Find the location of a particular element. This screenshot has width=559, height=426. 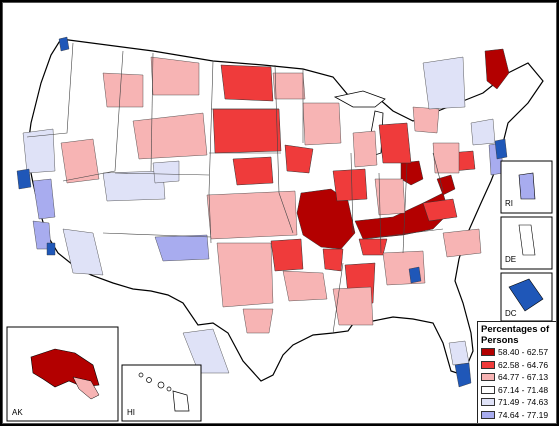

legend-item: 62.58 - 64.76 is located at coordinates (517, 365).